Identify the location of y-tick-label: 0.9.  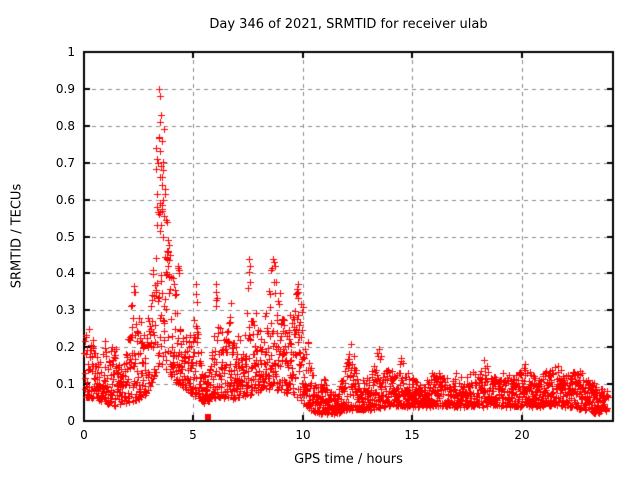
(65, 89).